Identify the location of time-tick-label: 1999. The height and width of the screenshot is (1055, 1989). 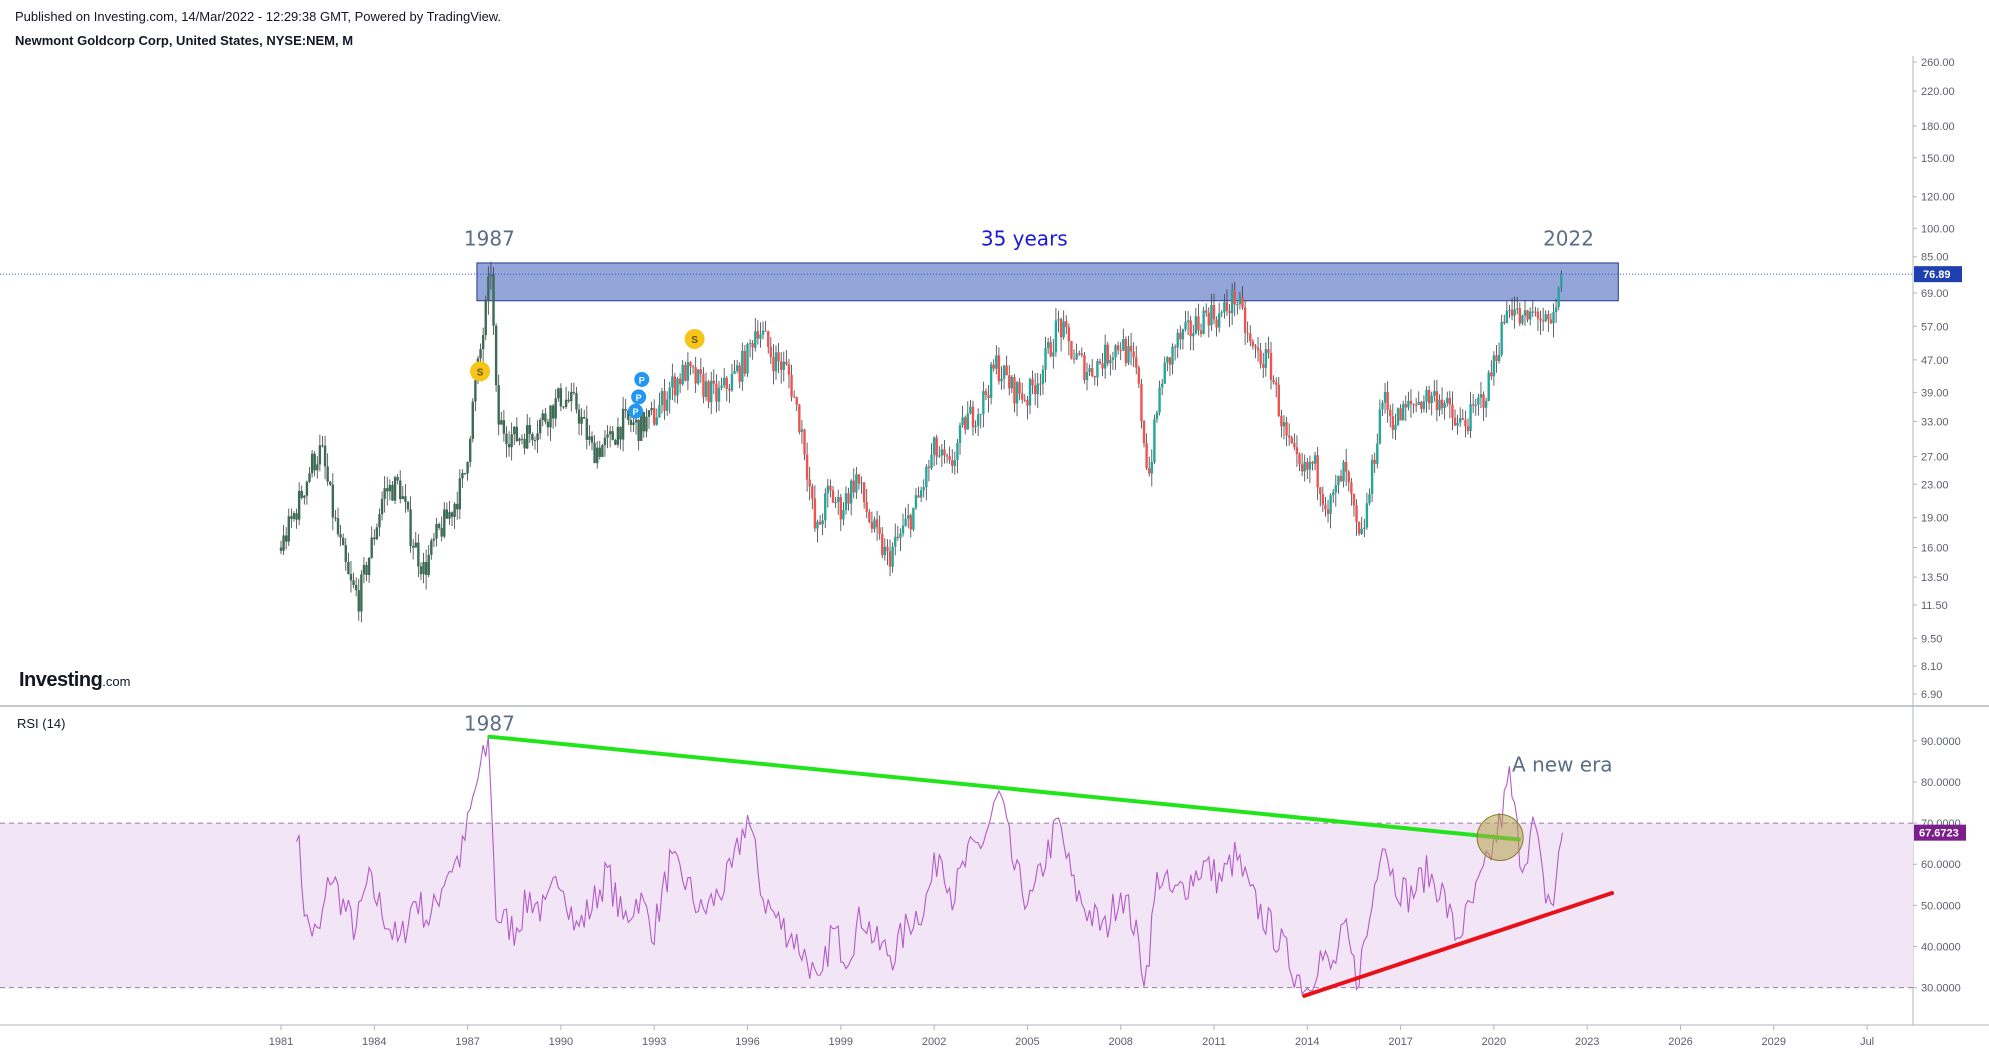
(841, 1042).